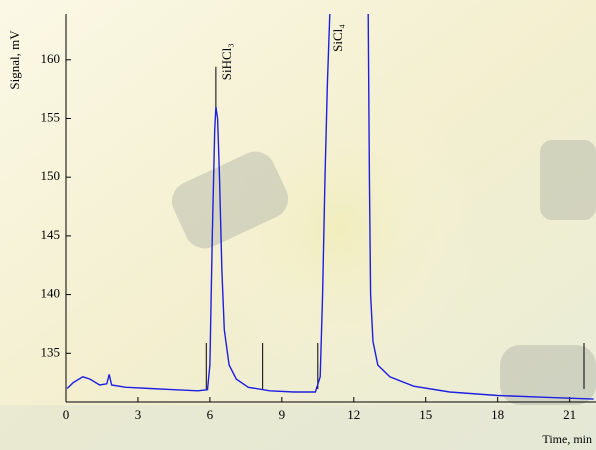 The height and width of the screenshot is (450, 596). Describe the element at coordinates (497, 414) in the screenshot. I see `x-tick-label: 18` at that location.